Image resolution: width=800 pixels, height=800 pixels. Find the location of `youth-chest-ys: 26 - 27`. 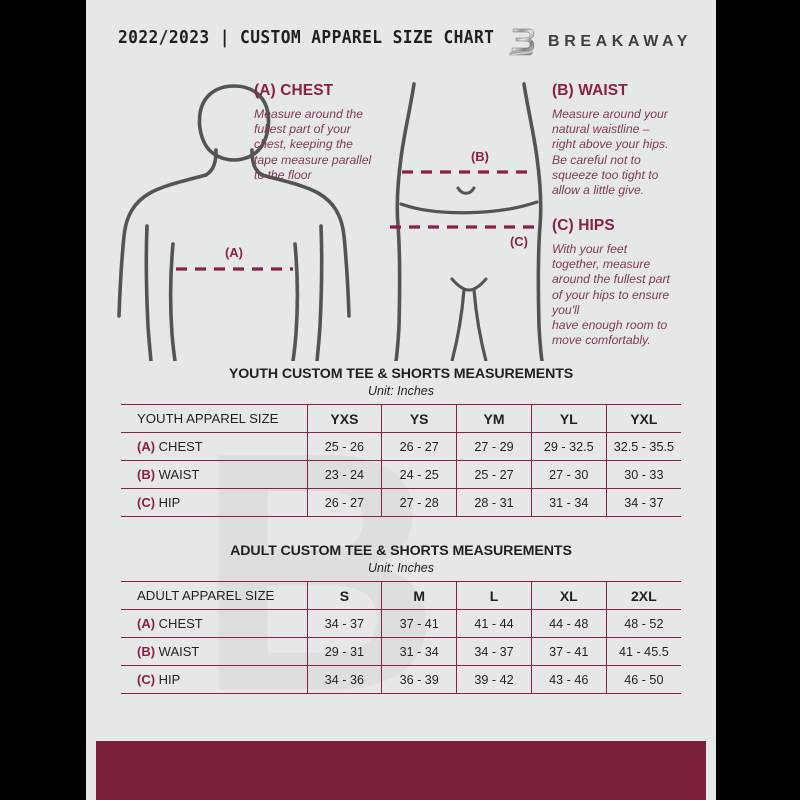

youth-chest-ys: 26 - 27 is located at coordinates (419, 446).